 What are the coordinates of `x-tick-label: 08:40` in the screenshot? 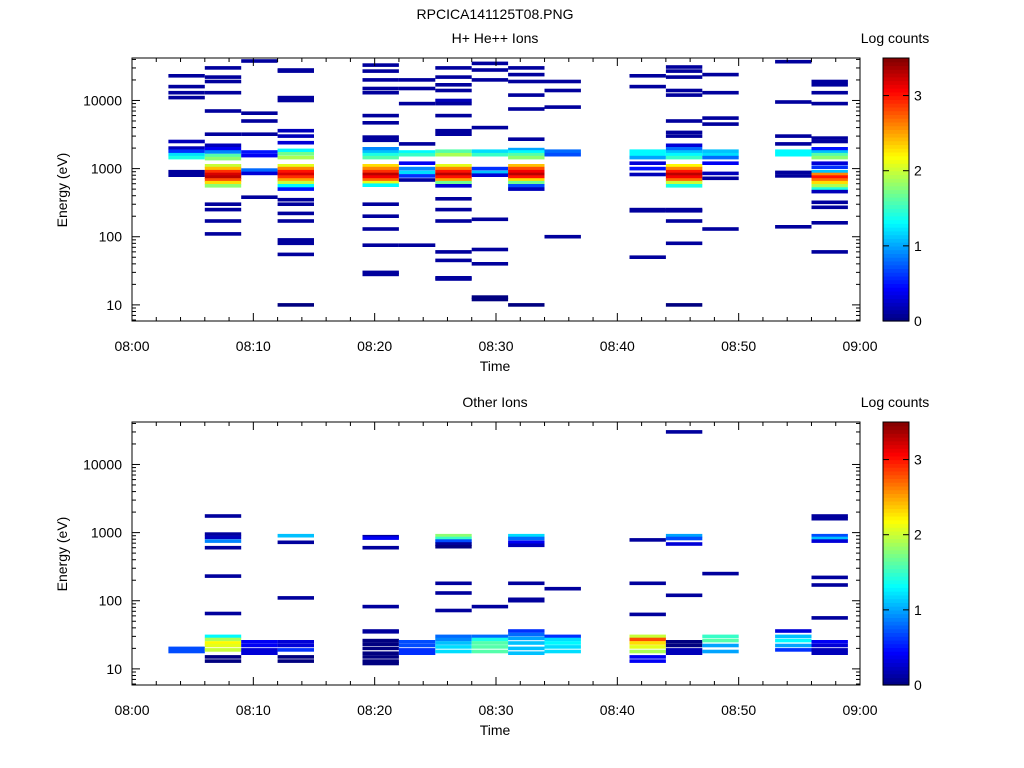 It's located at (617, 346).